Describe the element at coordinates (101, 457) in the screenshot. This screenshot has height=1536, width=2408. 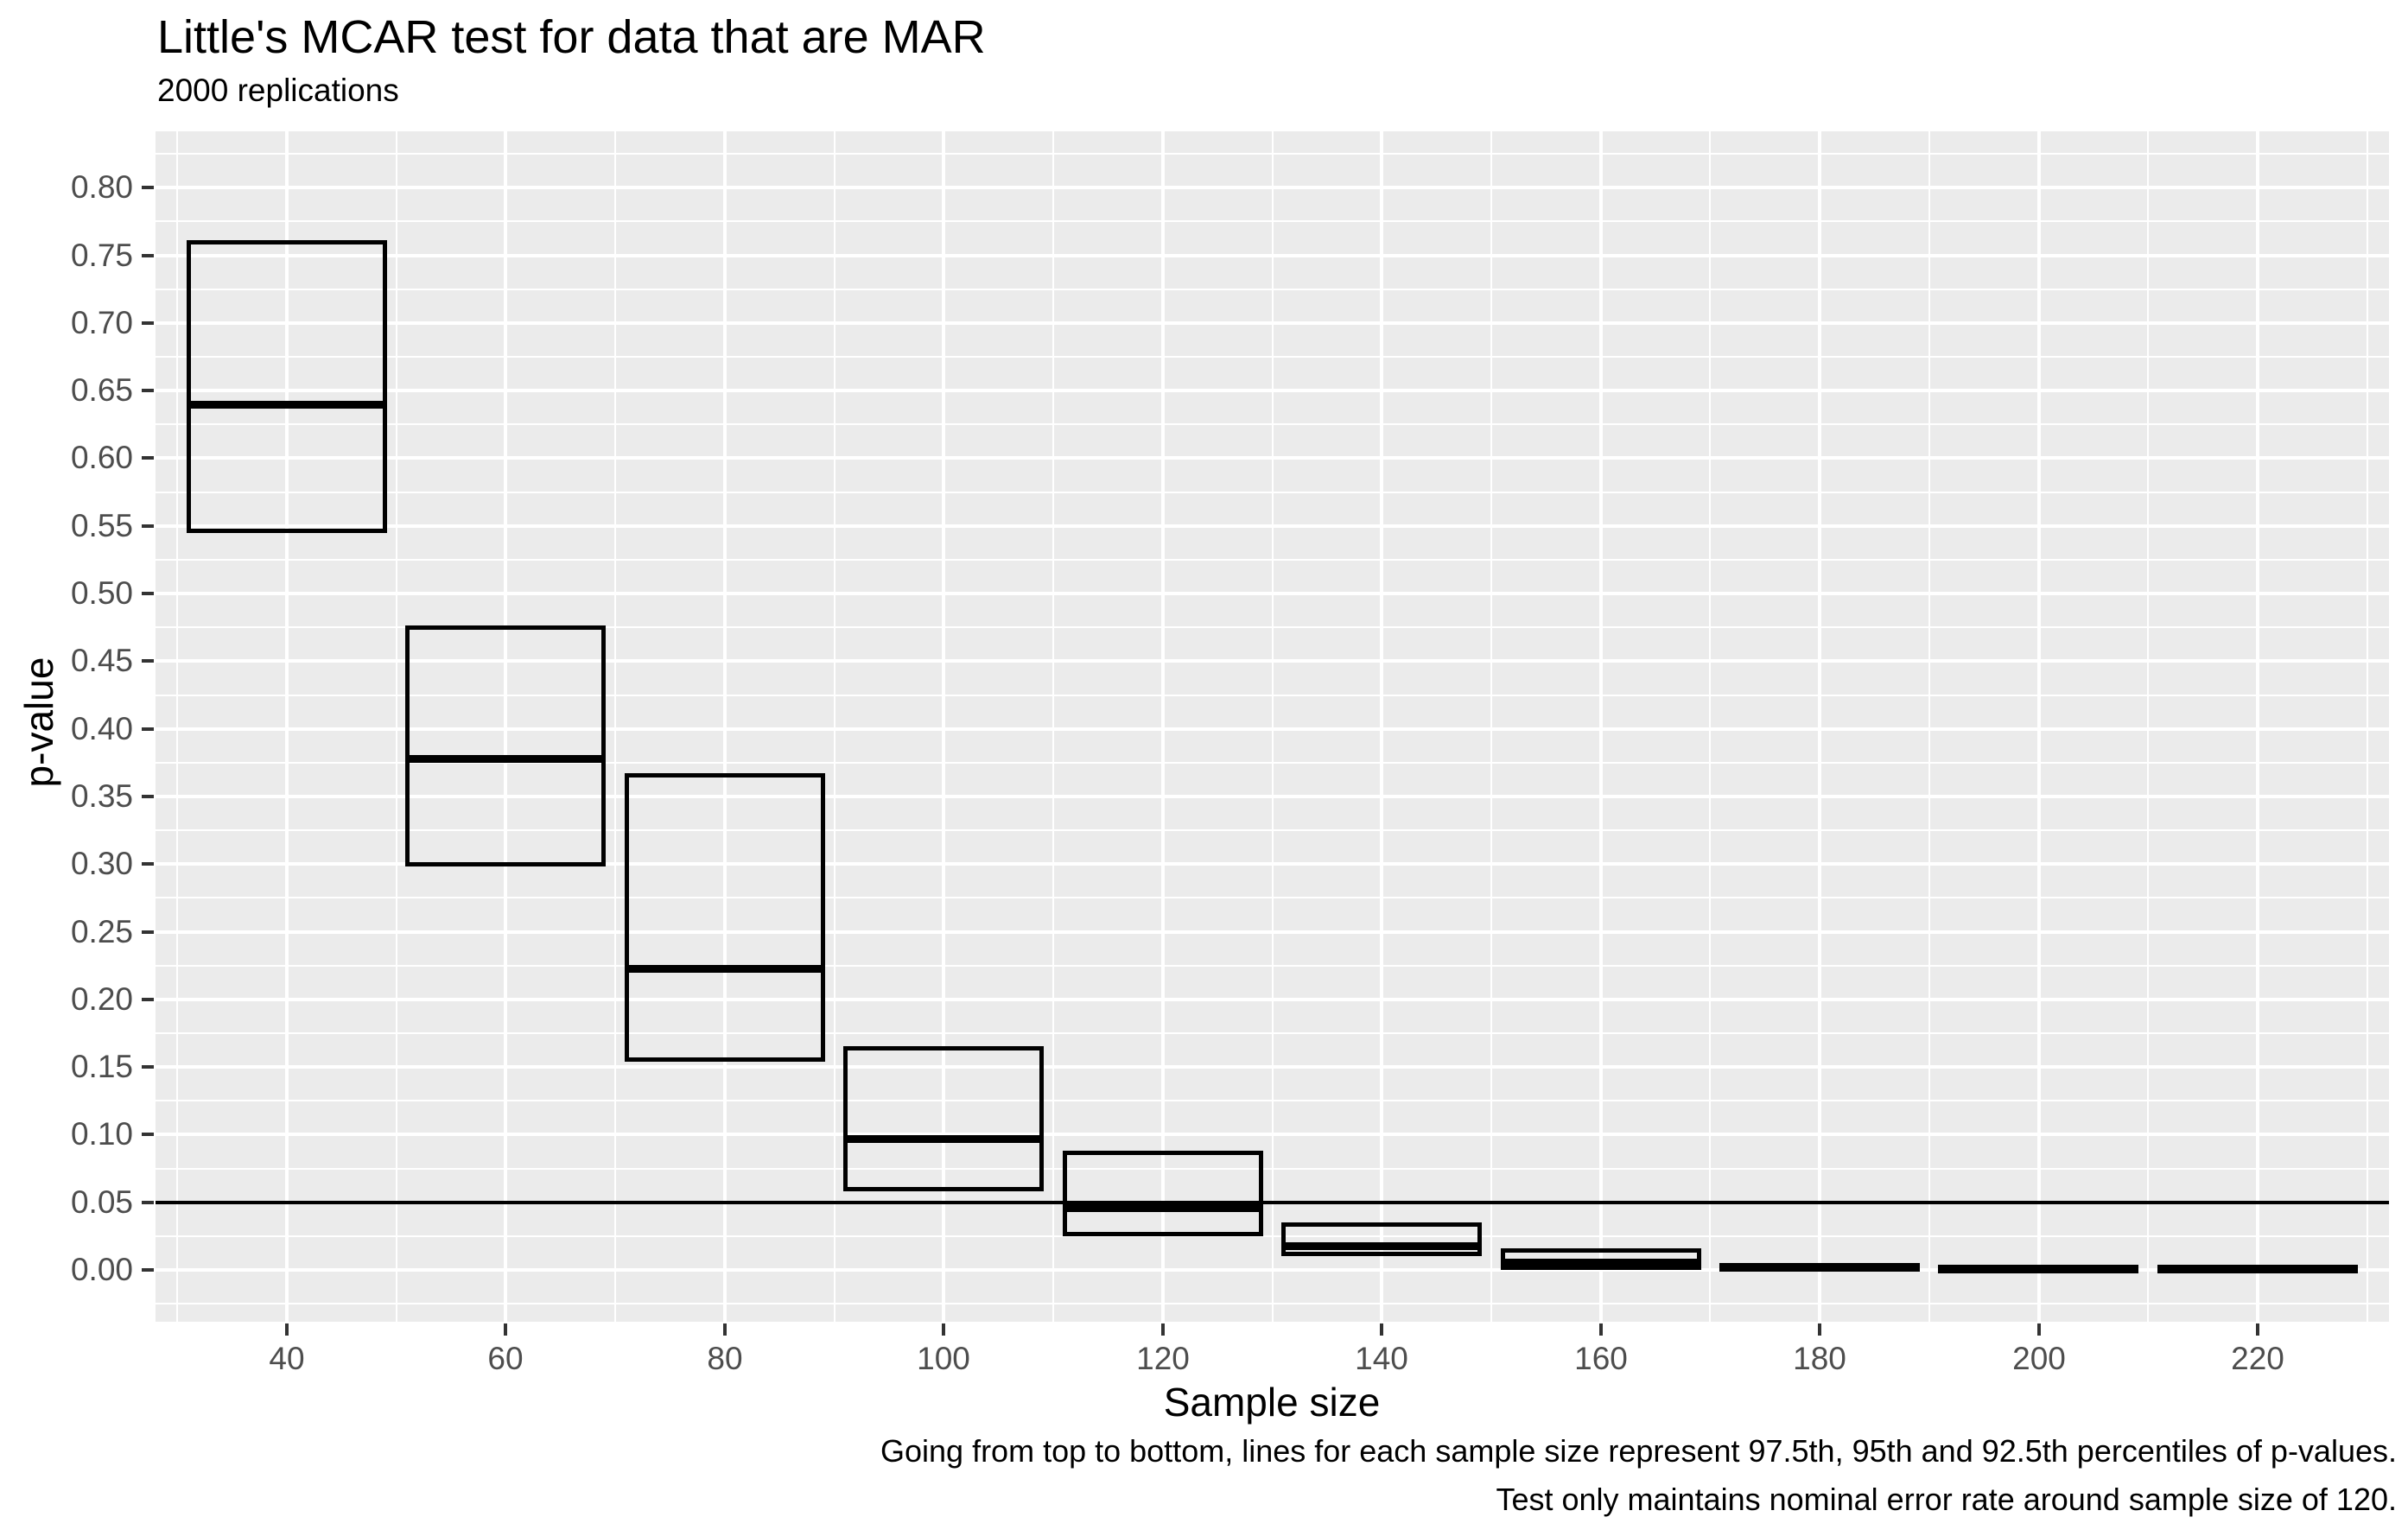
I see `y-axis-tick-label: 0.60` at that location.